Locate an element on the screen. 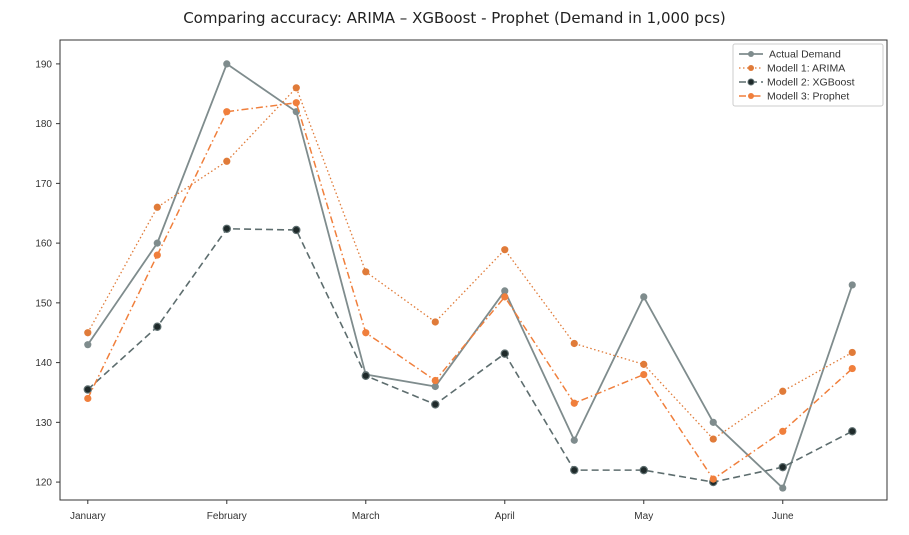  y-tick-label: 170 is located at coordinates (43, 184).